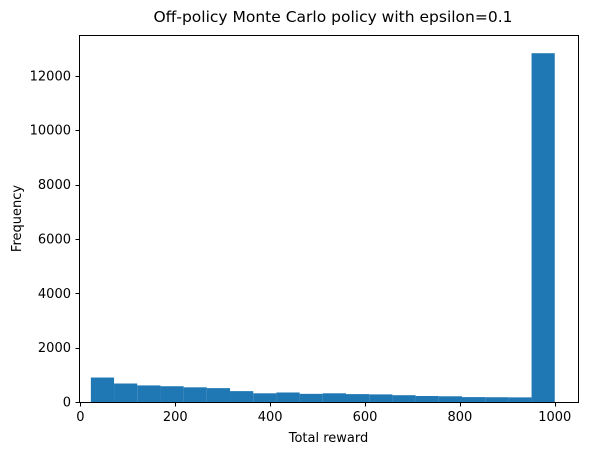 The image size is (589, 455). What do you see at coordinates (54, 185) in the screenshot?
I see `y-tick-label: 8000` at bounding box center [54, 185].